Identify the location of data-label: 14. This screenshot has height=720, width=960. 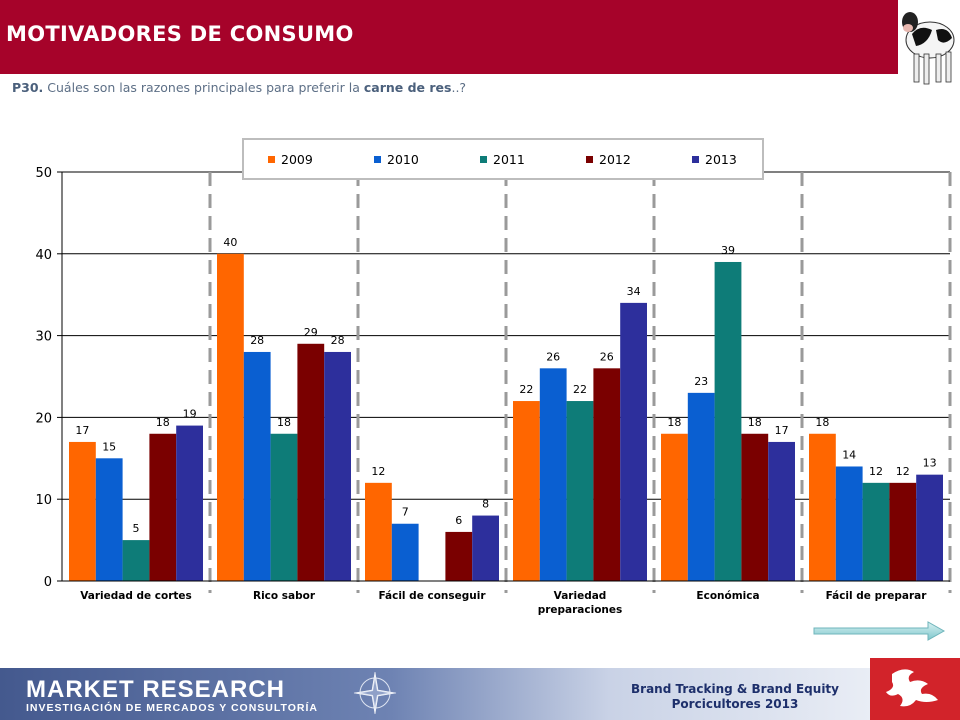
(849, 454).